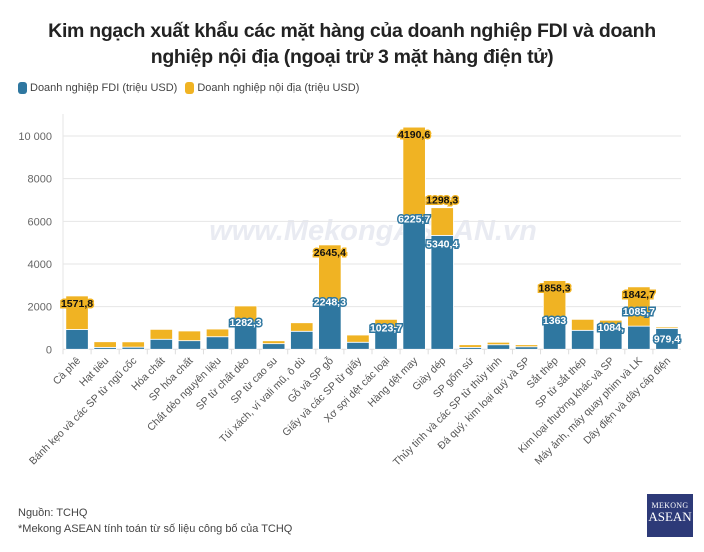  Describe the element at coordinates (40, 265) in the screenshot. I see `y-tick-label: 4000` at that location.